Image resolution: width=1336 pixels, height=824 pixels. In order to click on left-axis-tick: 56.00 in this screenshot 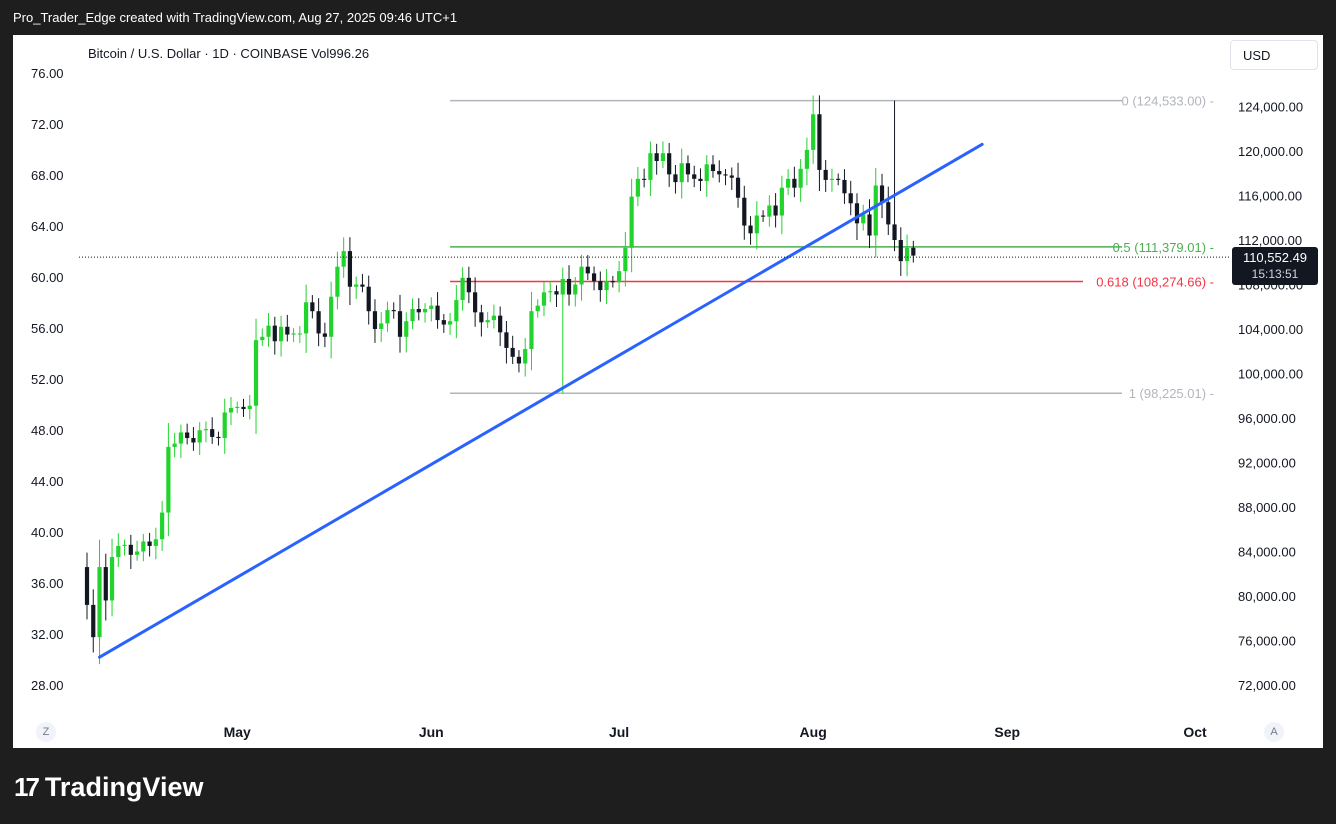, I will do `click(47, 328)`.